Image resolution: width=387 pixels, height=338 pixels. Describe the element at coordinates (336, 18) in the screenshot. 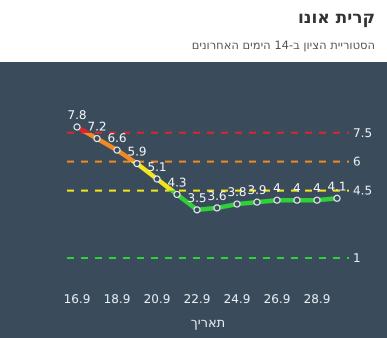

I see `chart-title: קרית אונו` at that location.